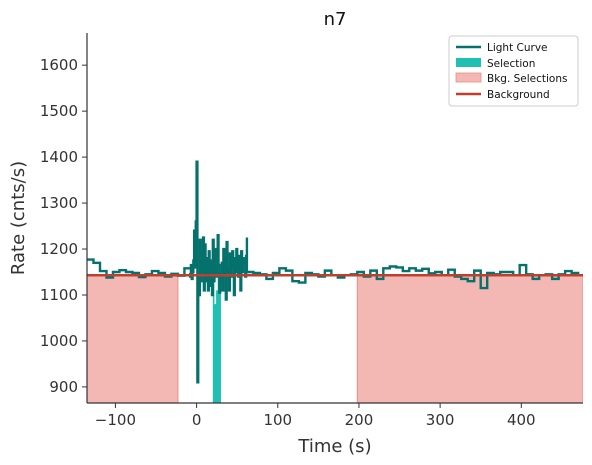 The image size is (592, 465). What do you see at coordinates (63, 226) in the screenshot?
I see `y-ticks: 900 1000 1100 1200 1300 1400 1500 1600` at bounding box center [63, 226].